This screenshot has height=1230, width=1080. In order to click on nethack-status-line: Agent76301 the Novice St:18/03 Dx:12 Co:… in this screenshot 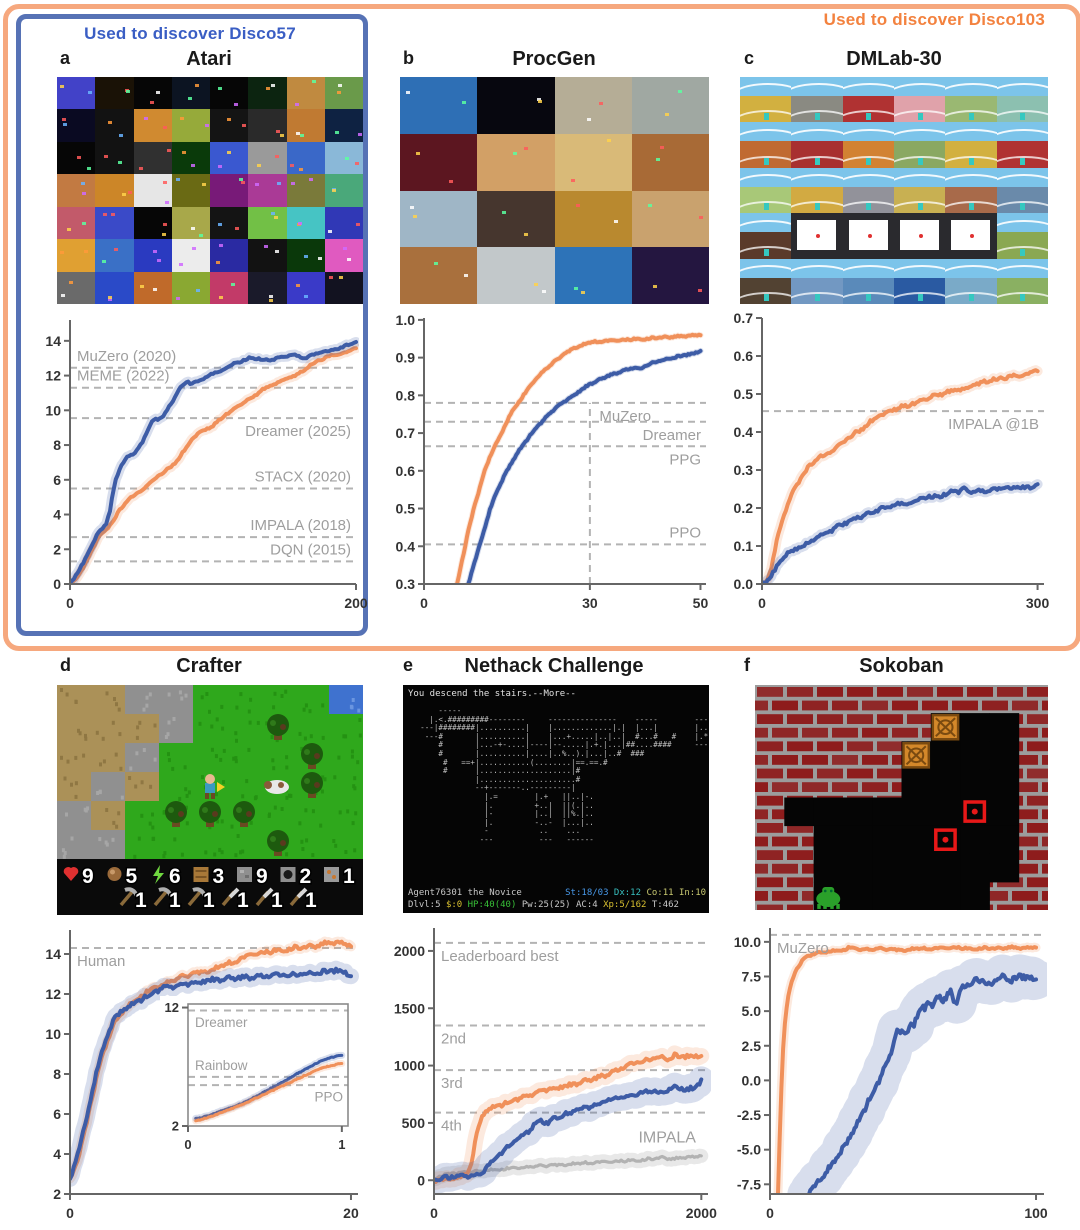, I will do `click(558, 893)`.